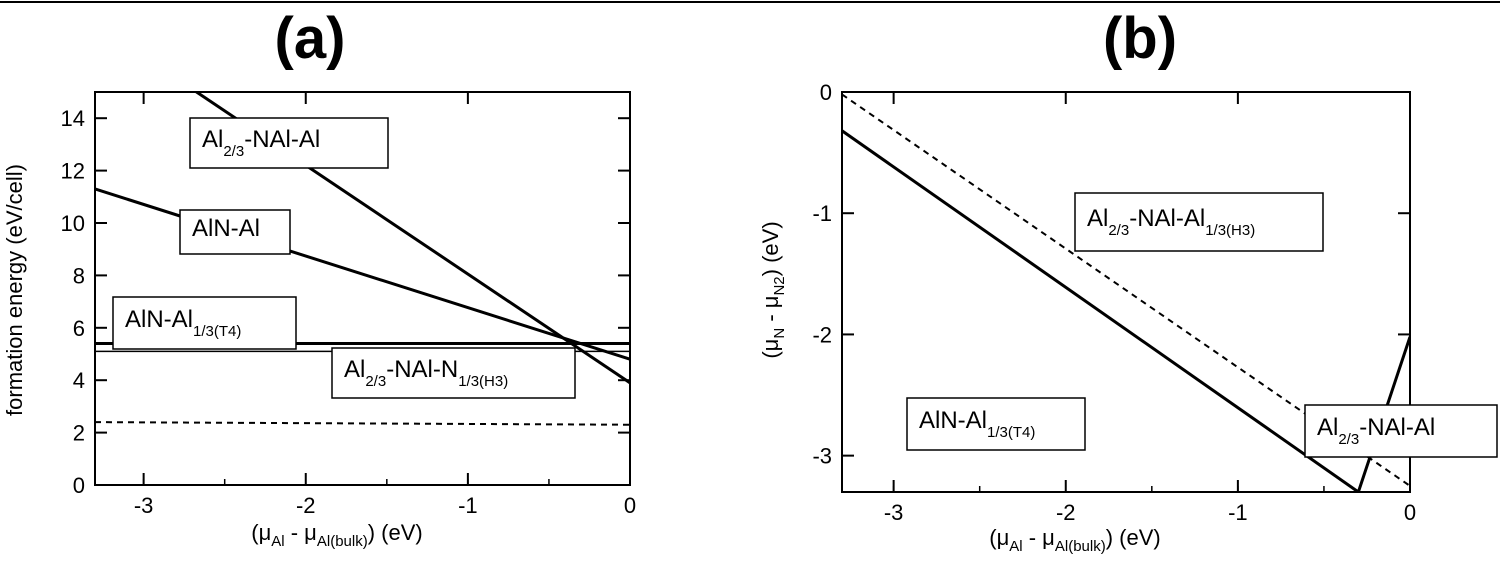 The height and width of the screenshot is (563, 1500). What do you see at coordinates (336, 535) in the screenshot?
I see `panel-a-xlabel: (μAl - μAl(bulk)) (eV)` at bounding box center [336, 535].